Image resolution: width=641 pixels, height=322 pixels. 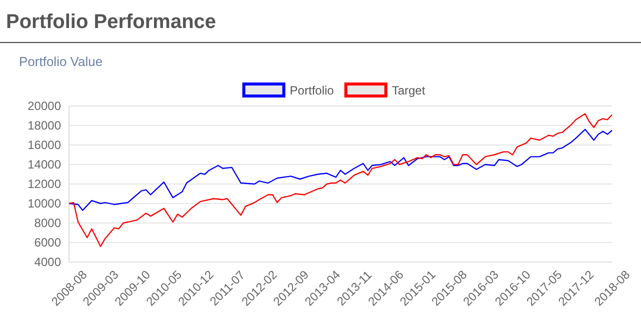 I want to click on legend-label: Target, so click(x=409, y=91).